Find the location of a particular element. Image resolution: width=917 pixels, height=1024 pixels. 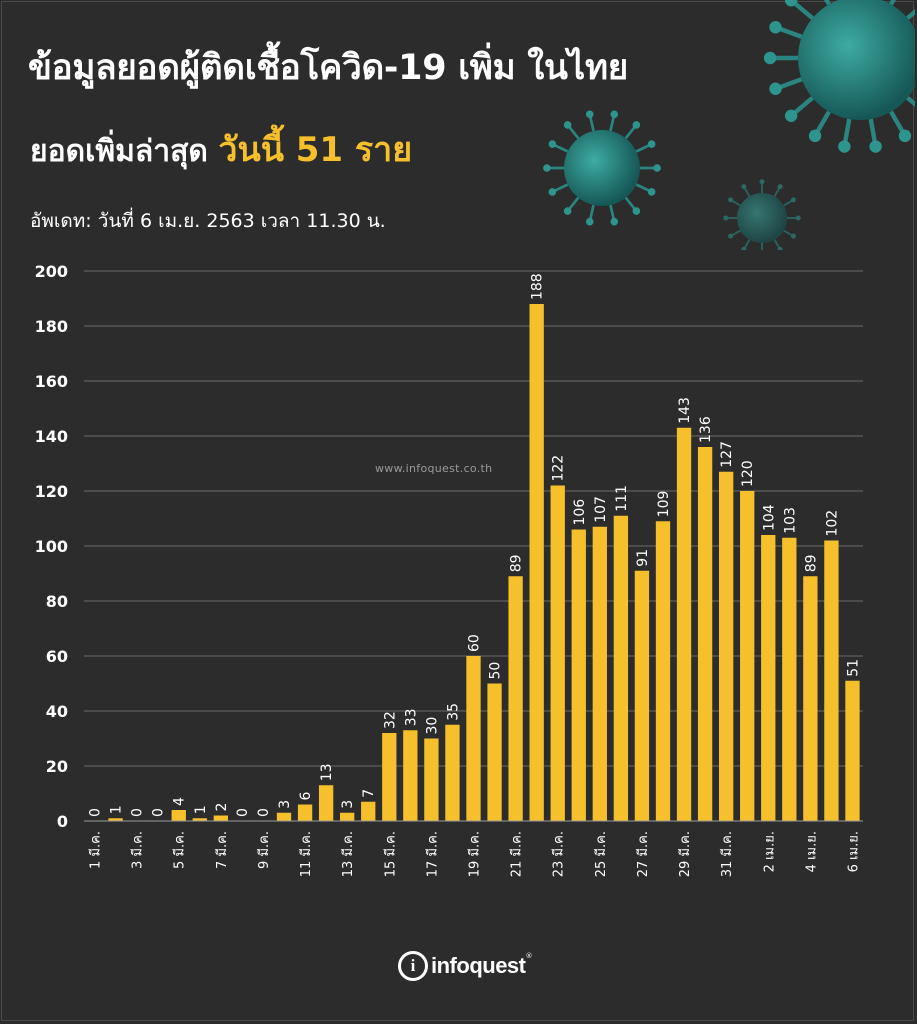

infoquest-logo: i infoquest ® is located at coordinates (465, 966).